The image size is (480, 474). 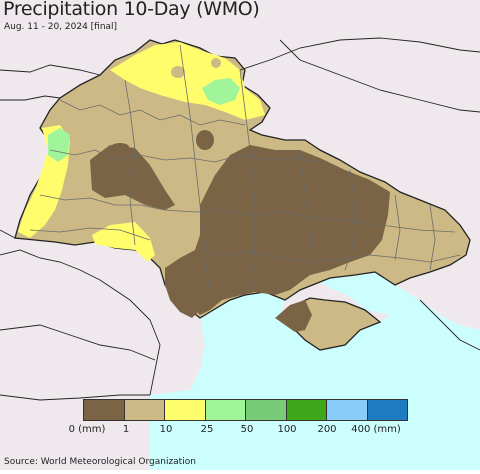 What do you see at coordinates (166, 429) in the screenshot?
I see `legend-label-2: 10` at bounding box center [166, 429].